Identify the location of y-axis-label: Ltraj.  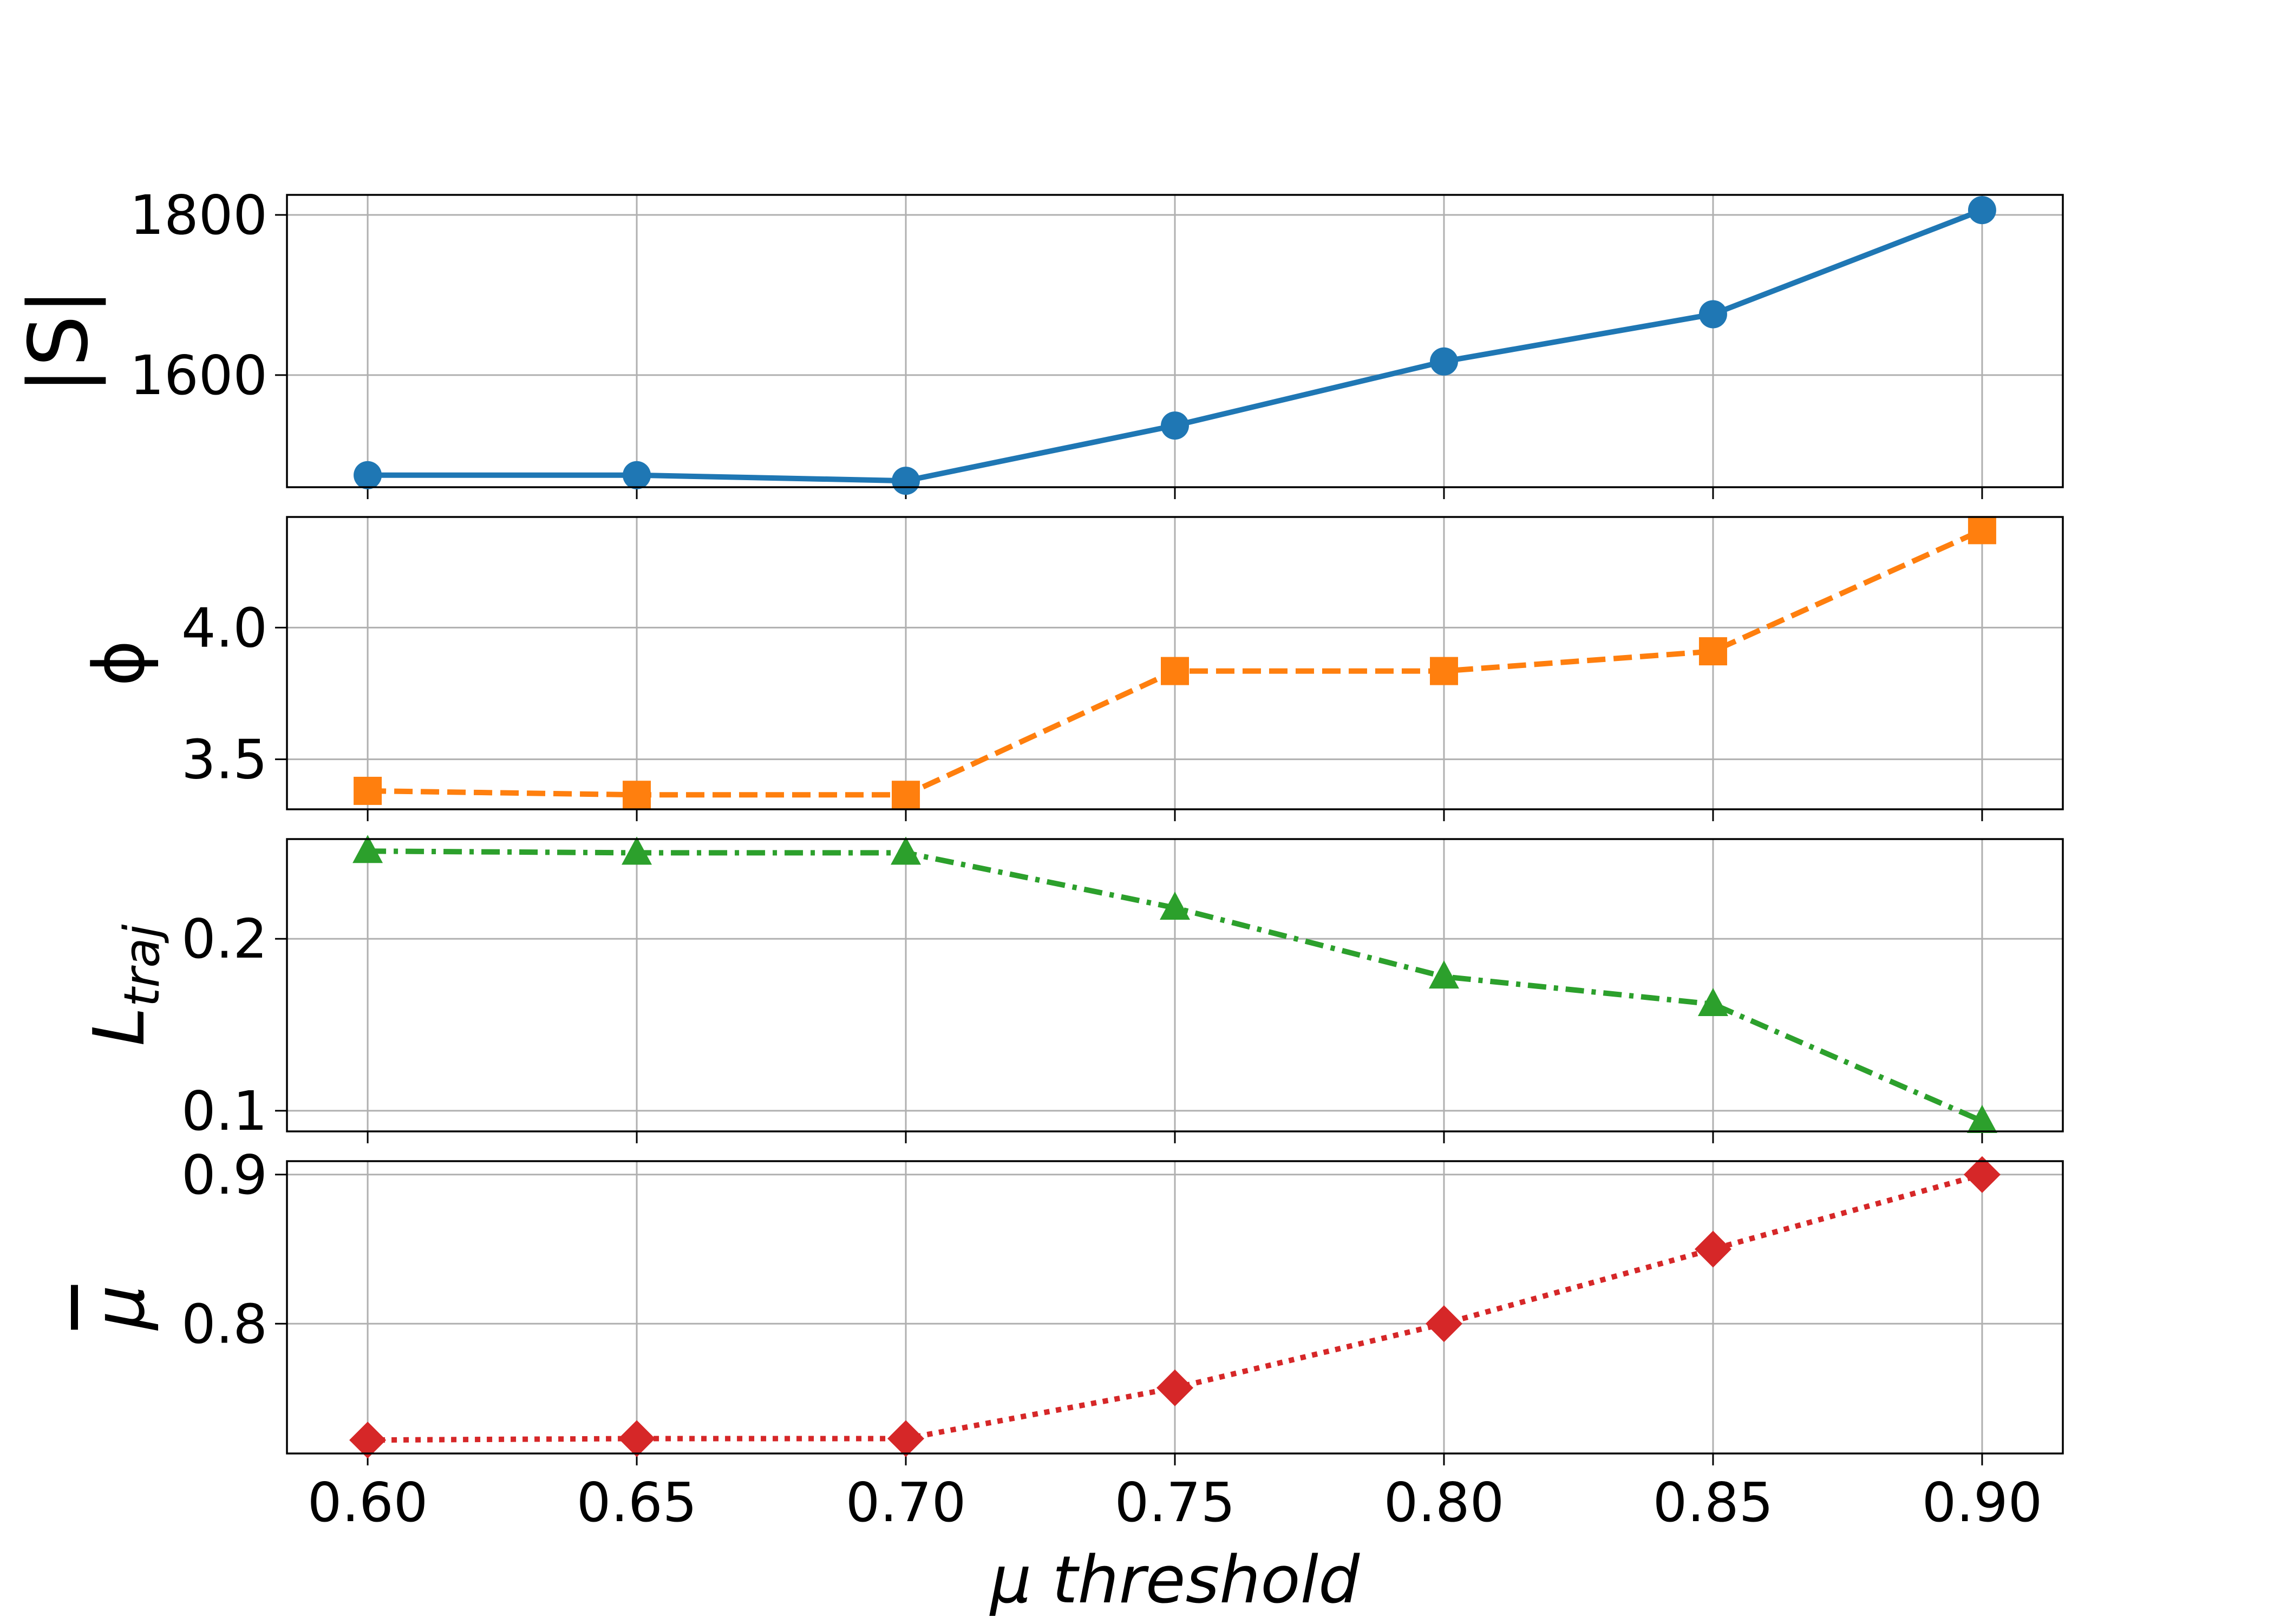
(125, 986).